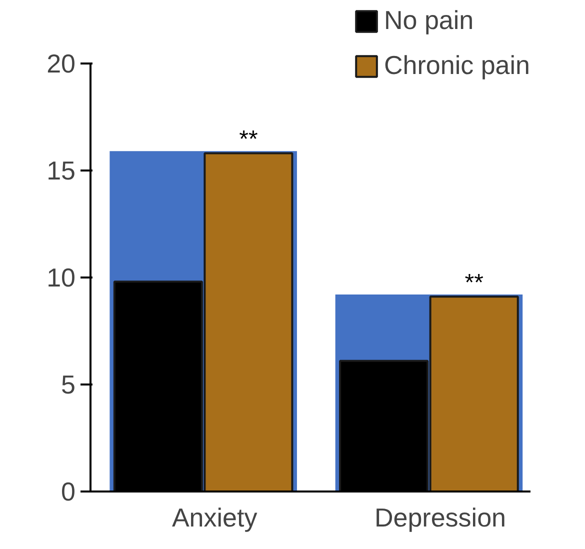 The width and height of the screenshot is (585, 549). Describe the element at coordinates (215, 517) in the screenshot. I see `x-tick-label: Anxiety` at that location.